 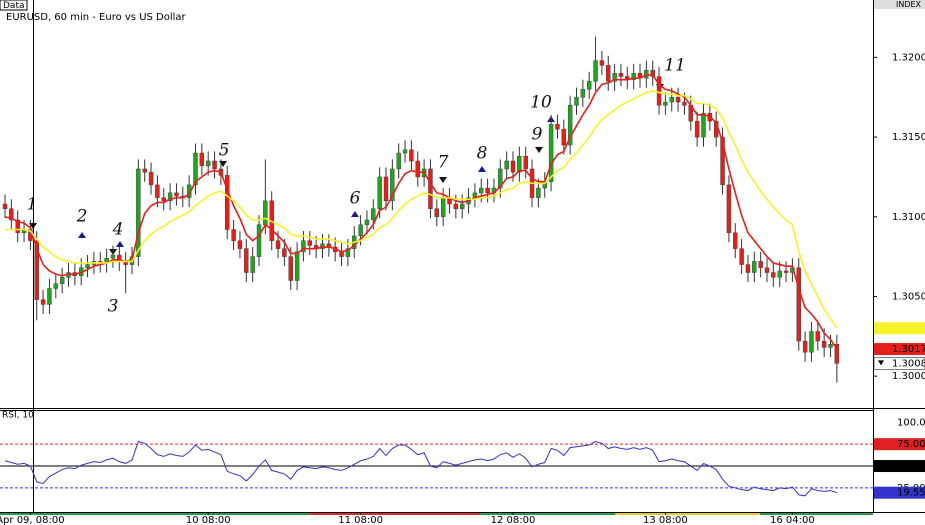 I want to click on chart-title: EURUSD, 60 min - Euro vs US Dollar, so click(x=96, y=17).